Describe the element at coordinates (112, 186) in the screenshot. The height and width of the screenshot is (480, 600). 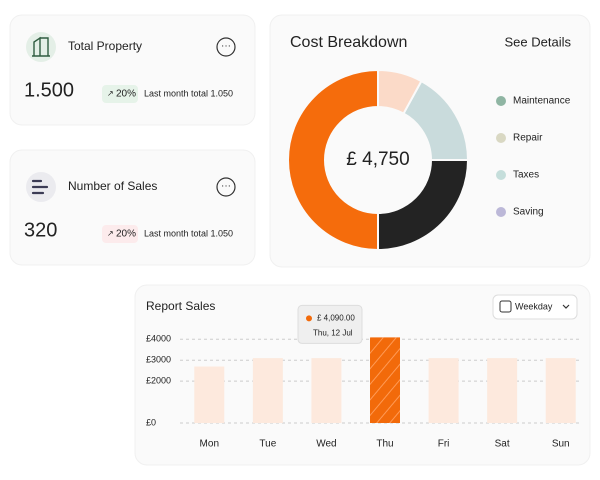
I see `card-title: Number of Sales` at that location.